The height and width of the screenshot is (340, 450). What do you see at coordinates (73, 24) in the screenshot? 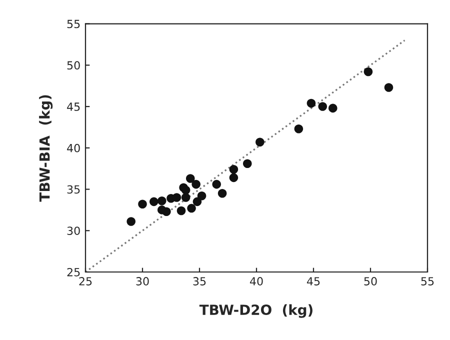
I see `y-tick-label: 55` at bounding box center [73, 24].